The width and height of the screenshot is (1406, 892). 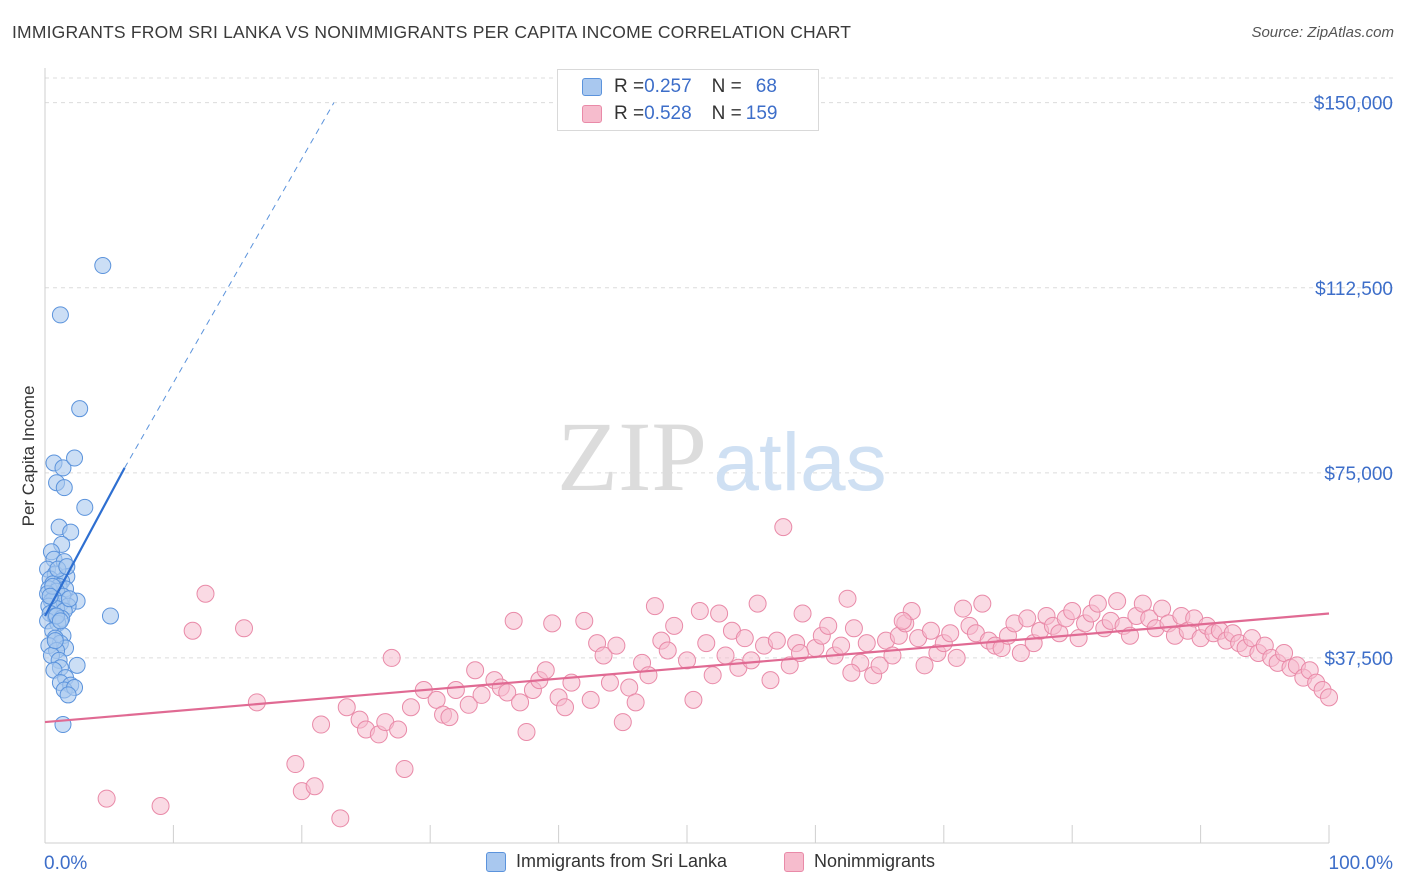 What do you see at coordinates (687, 668) in the screenshot?
I see `nonimmigrant-trendline` at bounding box center [687, 668].